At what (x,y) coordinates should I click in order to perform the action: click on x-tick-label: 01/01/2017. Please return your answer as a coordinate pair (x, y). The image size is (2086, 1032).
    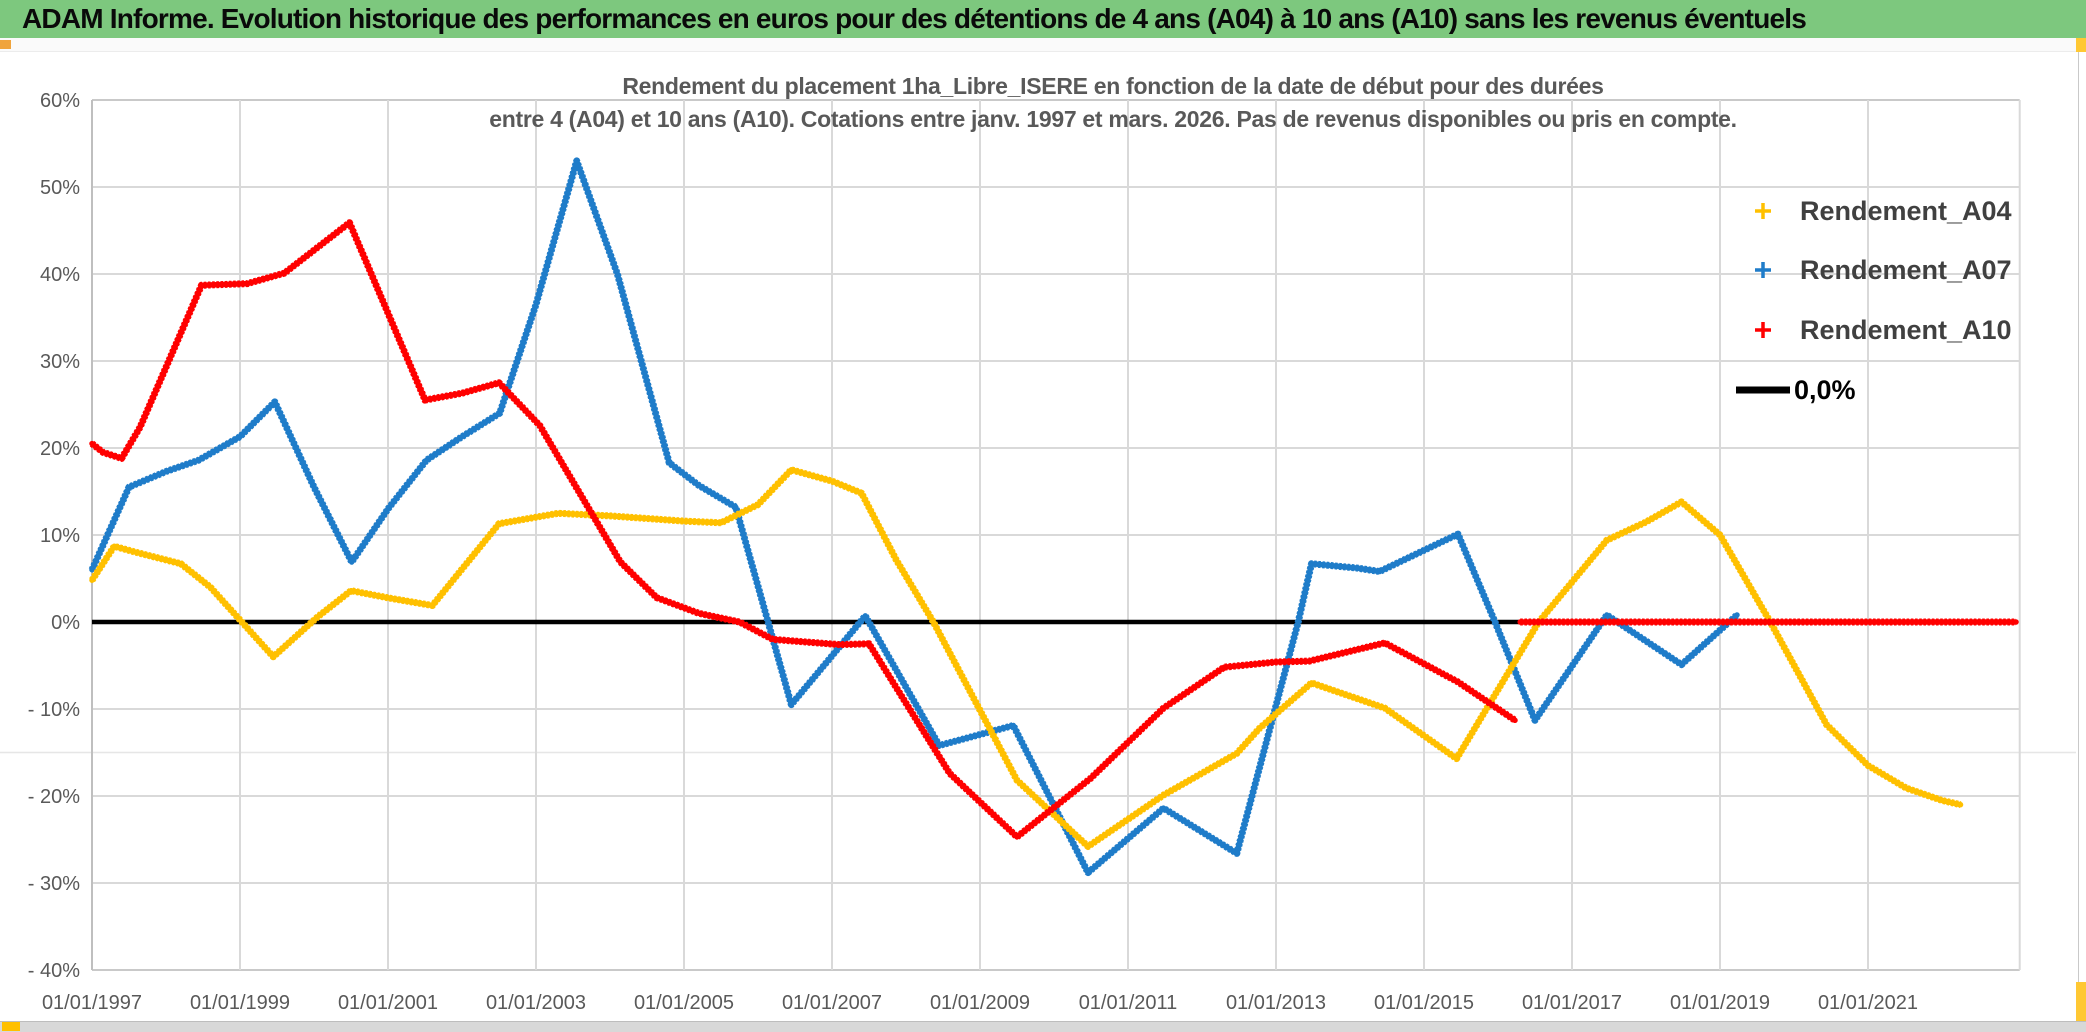
    Looking at the image, I should click on (1572, 1003).